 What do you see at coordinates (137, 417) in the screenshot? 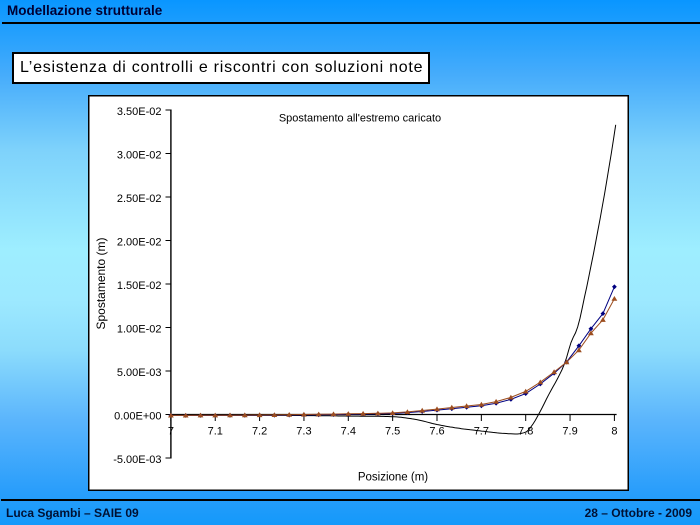
I see `svg-text: 0.00E+00` at bounding box center [137, 417].